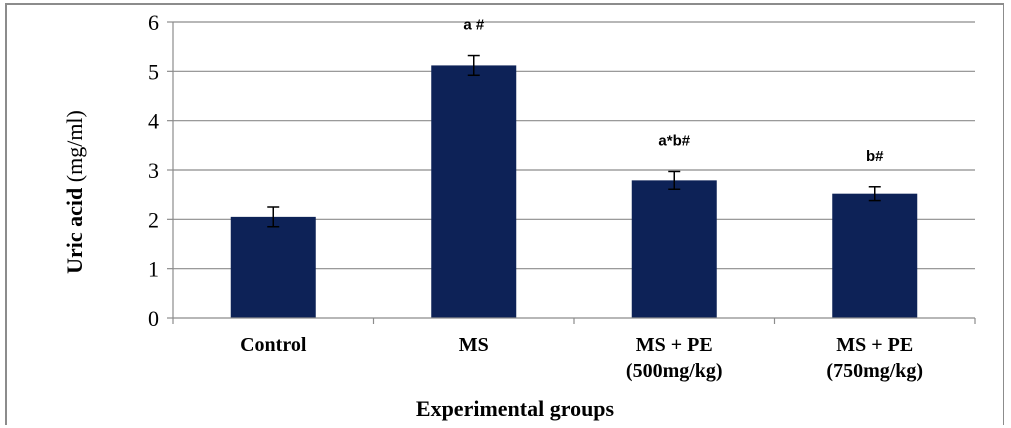 The width and height of the screenshot is (1011, 428). What do you see at coordinates (875, 156) in the screenshot?
I see `significance-label: b#` at bounding box center [875, 156].